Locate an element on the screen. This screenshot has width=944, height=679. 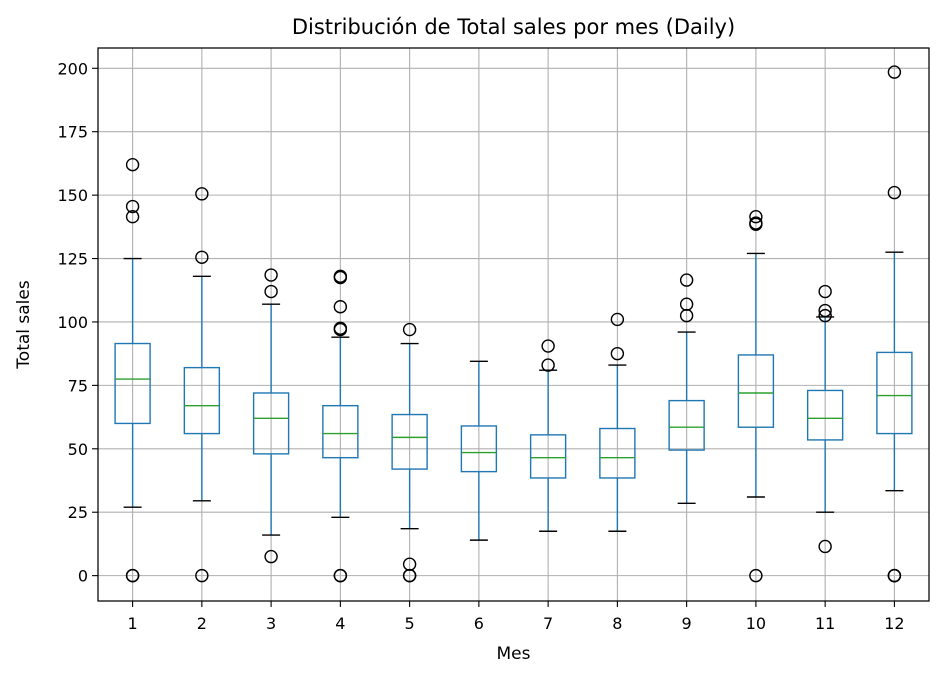
x-tick-label: 5 is located at coordinates (410, 623).